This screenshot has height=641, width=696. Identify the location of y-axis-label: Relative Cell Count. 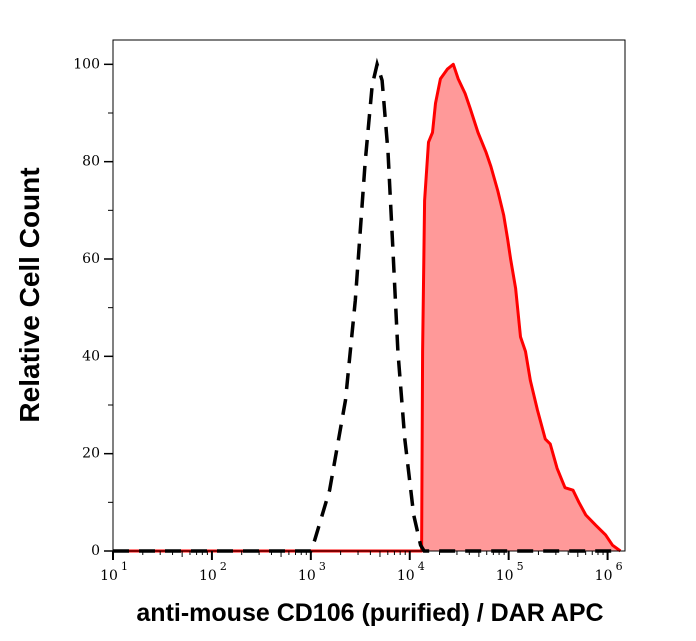
(29, 294).